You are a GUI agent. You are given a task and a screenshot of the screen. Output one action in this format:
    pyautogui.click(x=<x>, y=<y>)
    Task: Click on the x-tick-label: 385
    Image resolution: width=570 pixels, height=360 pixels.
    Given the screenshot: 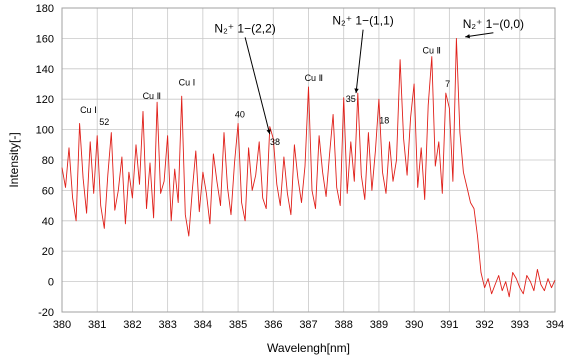 What is the action you would take?
    pyautogui.click(x=238, y=325)
    